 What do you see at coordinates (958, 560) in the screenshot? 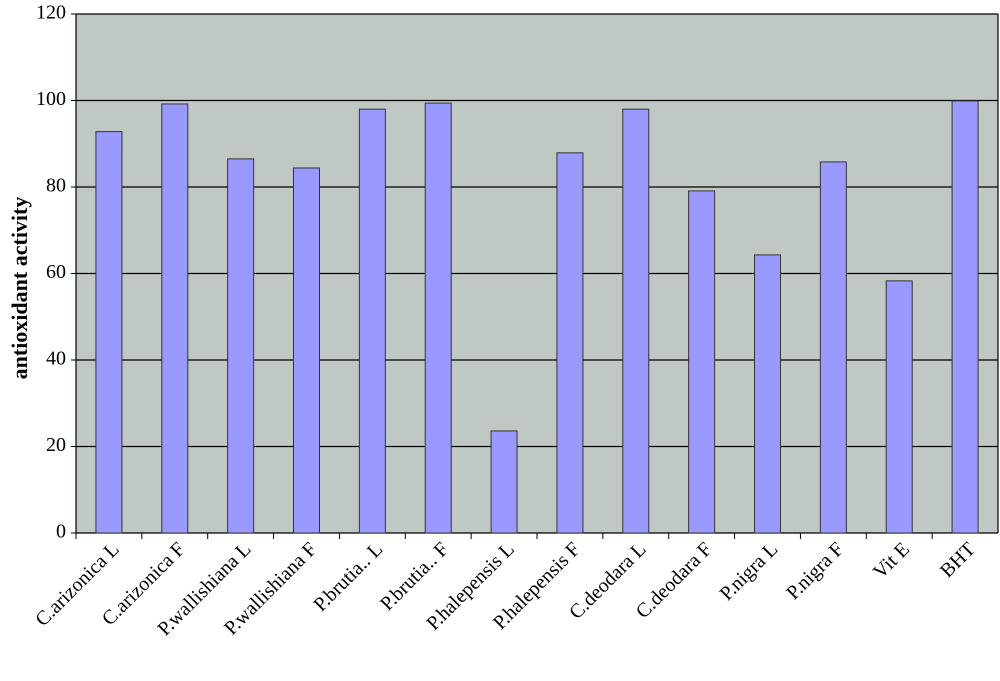
I see `x-tick-label: BHT` at bounding box center [958, 560].